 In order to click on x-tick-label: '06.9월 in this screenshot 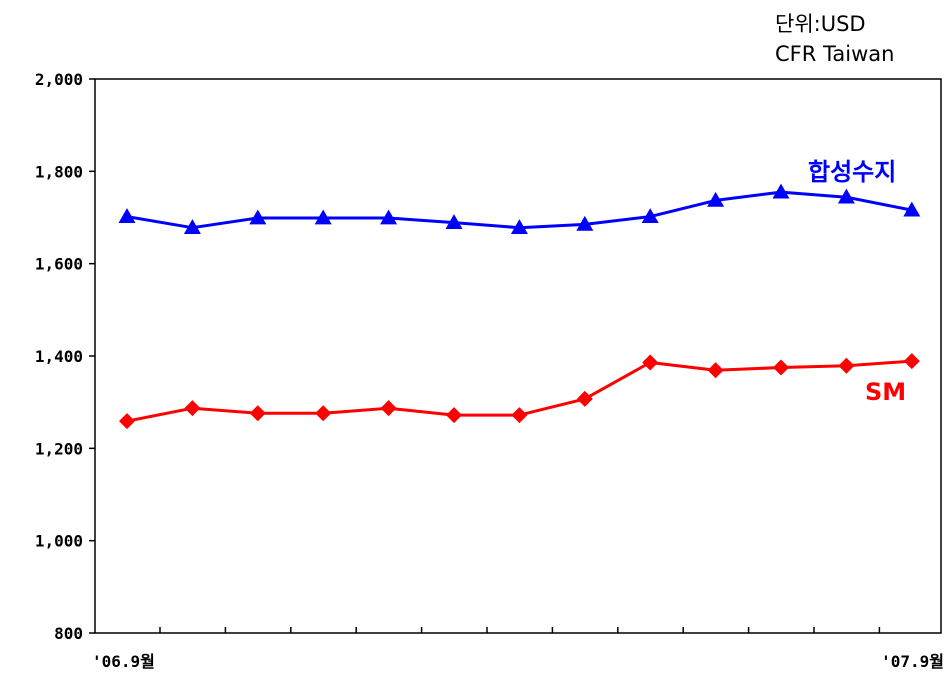, I will do `click(123, 661)`.